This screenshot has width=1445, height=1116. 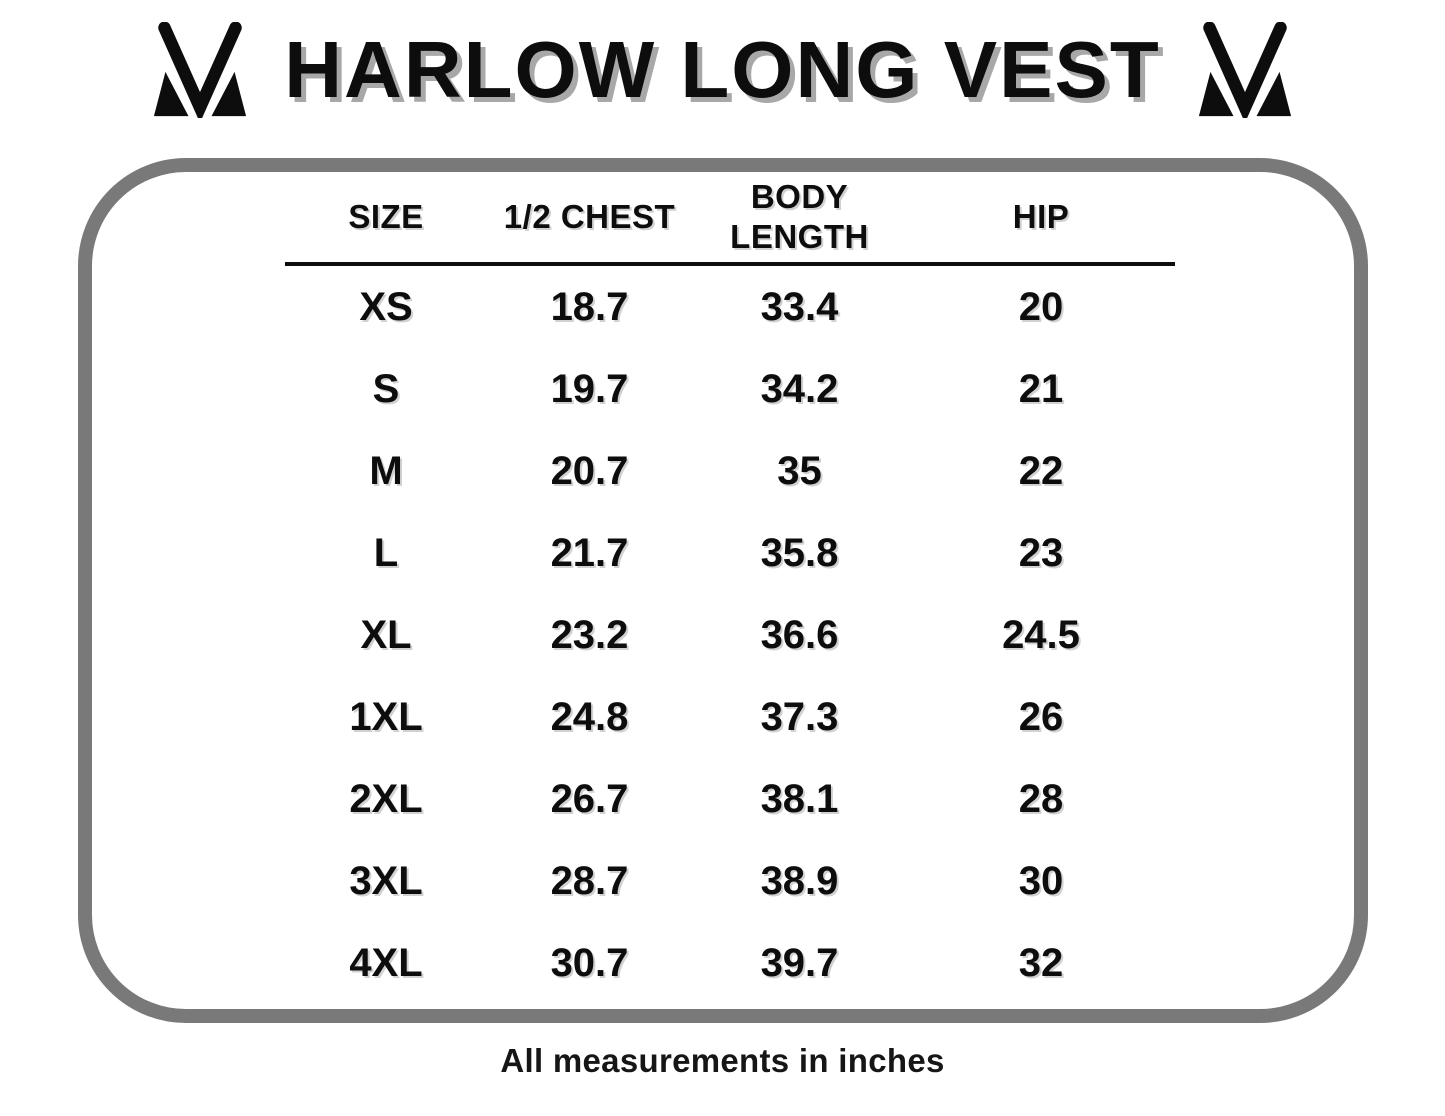 I want to click on size-cell: XL, so click(x=386, y=634).